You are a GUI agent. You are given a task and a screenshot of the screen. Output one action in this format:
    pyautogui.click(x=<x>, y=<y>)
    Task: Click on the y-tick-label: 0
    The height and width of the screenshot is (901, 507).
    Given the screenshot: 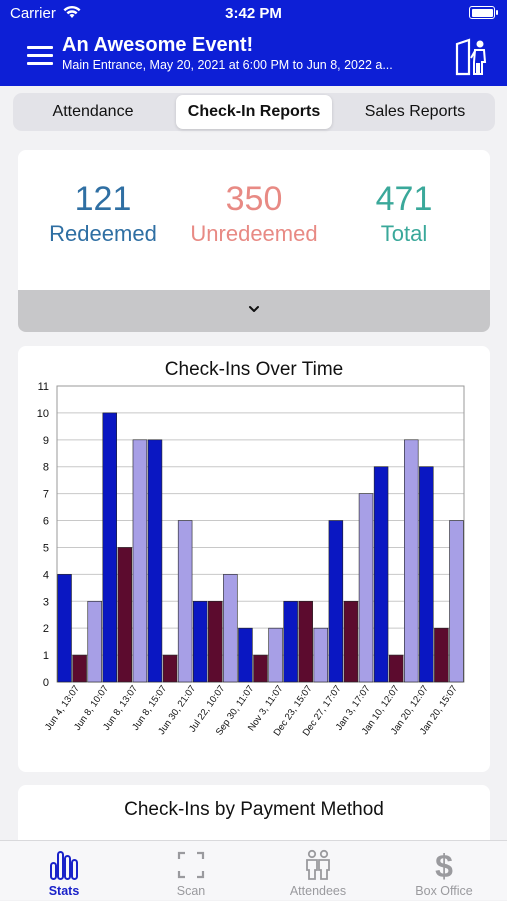 What is the action you would take?
    pyautogui.click(x=46, y=683)
    